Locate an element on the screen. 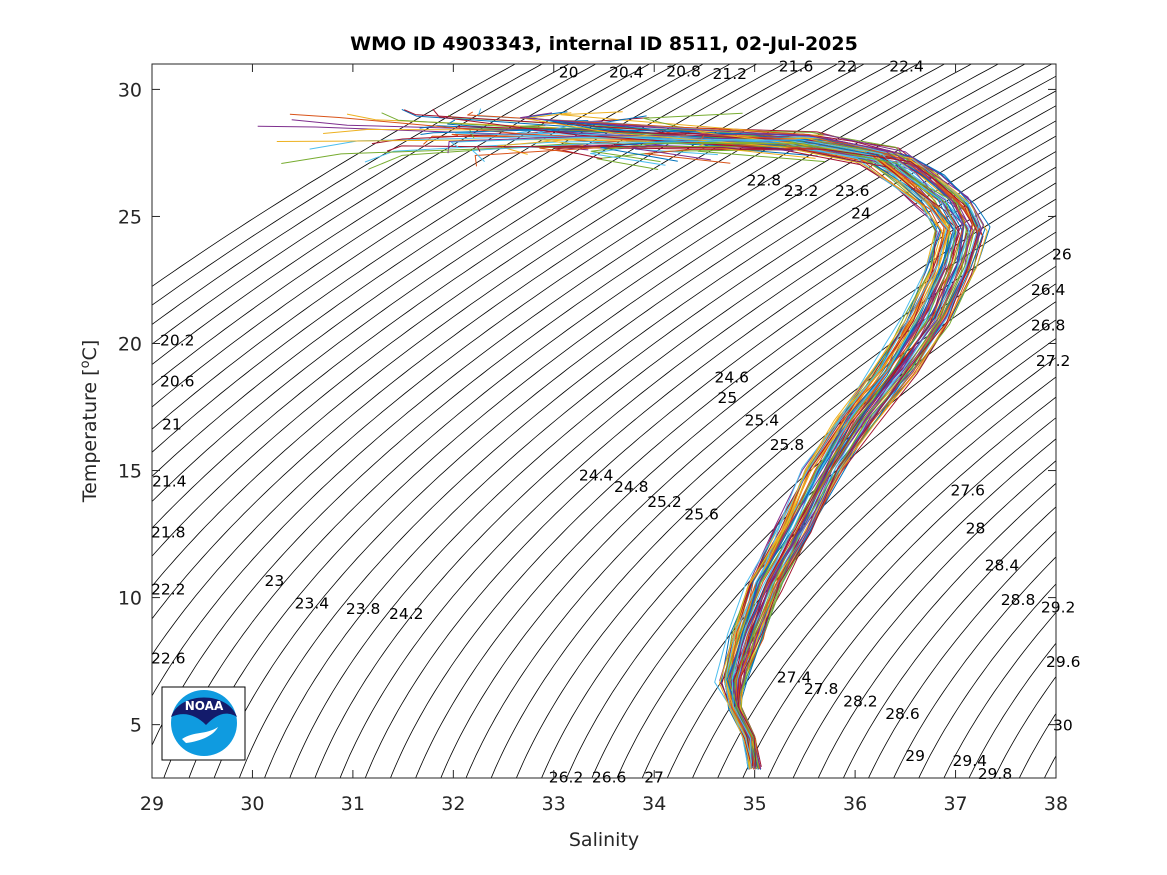  density-contour-label: 21 is located at coordinates (172, 425).